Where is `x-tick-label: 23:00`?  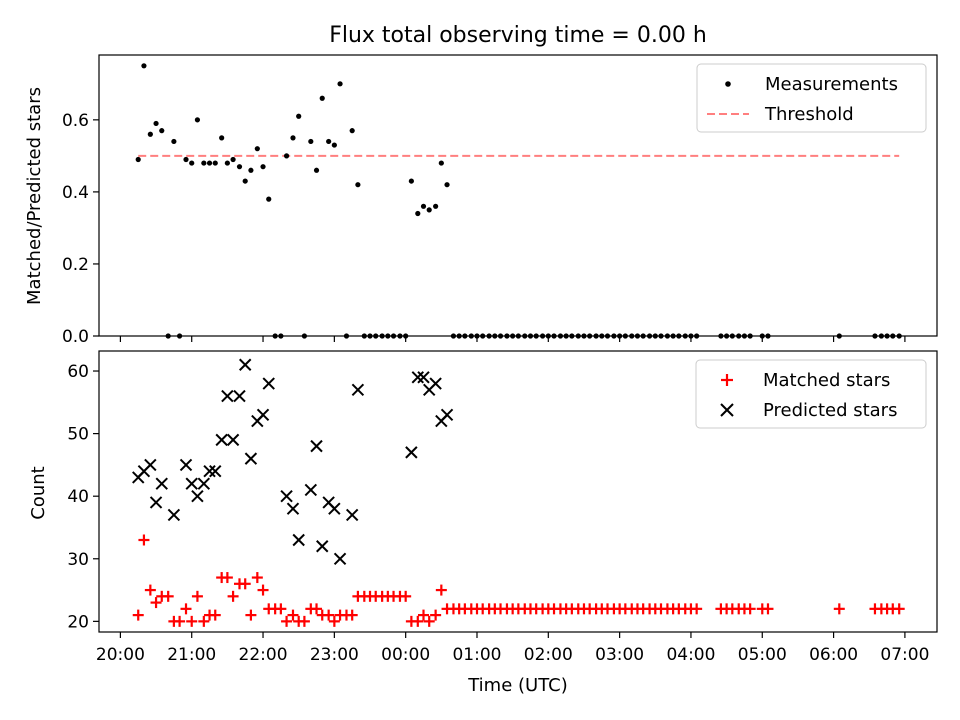
x-tick-label: 23:00 is located at coordinates (334, 655).